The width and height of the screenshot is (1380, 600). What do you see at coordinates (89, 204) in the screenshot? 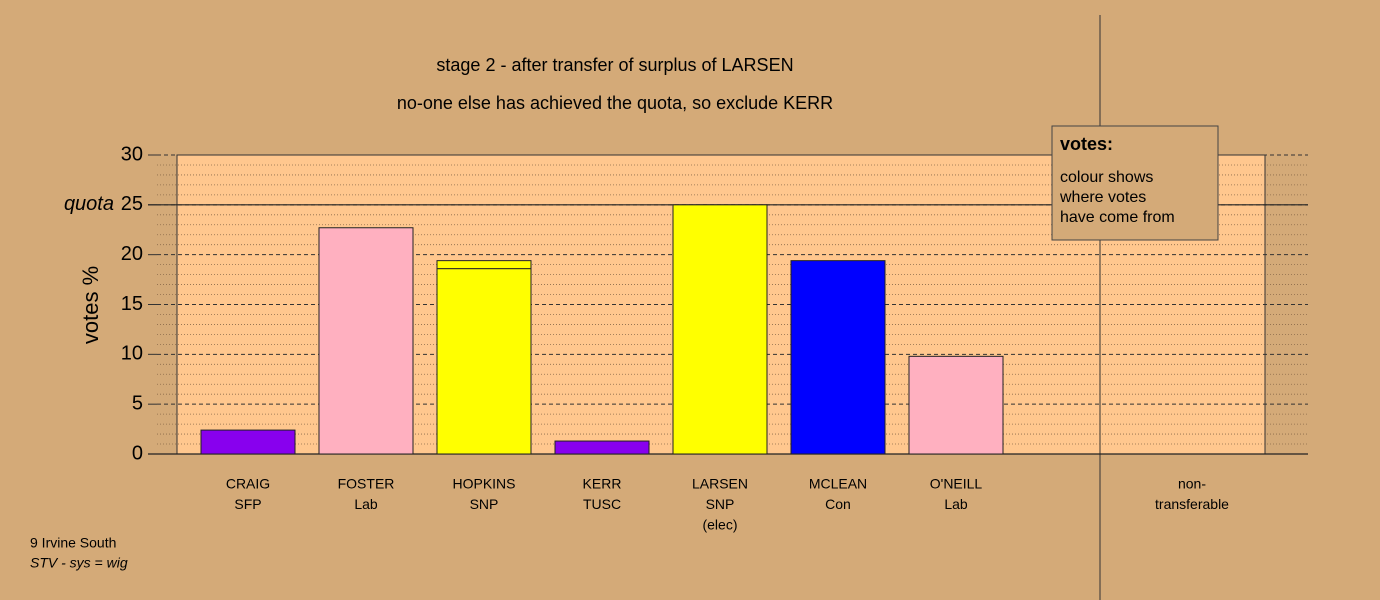
I see `quota-label: quota` at bounding box center [89, 204].